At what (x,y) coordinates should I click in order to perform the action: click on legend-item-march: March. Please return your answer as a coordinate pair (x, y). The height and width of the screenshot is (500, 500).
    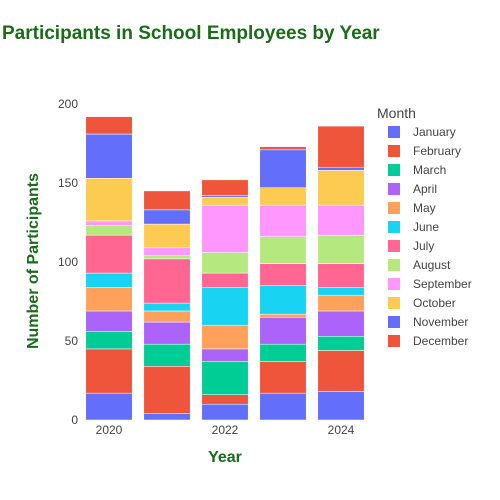
    Looking at the image, I should click on (417, 170).